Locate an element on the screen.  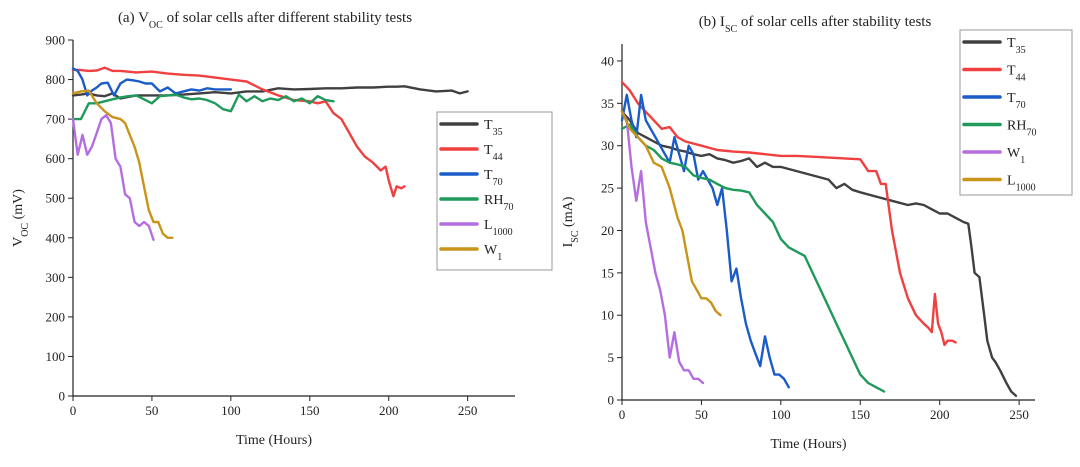
series-line-t44 is located at coordinates (238, 132).